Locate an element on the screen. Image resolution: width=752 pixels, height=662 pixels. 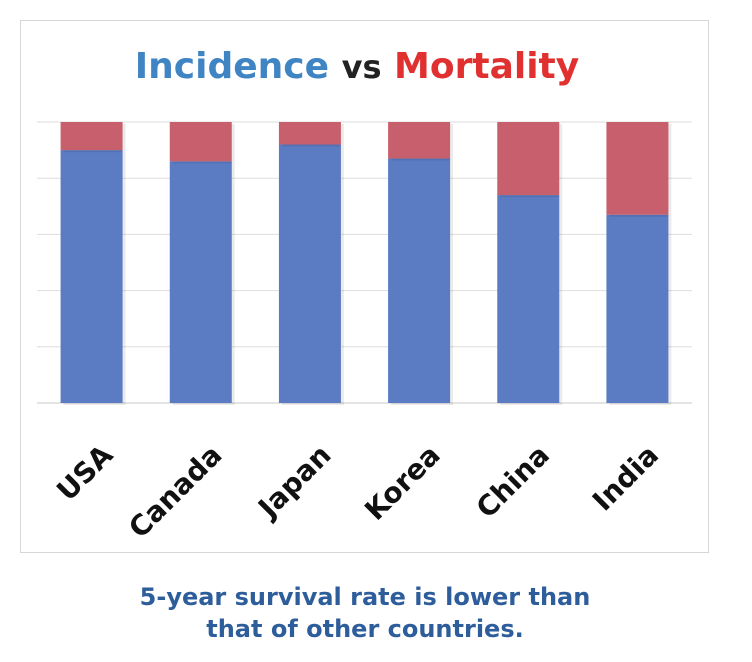
bar-incidence-india is located at coordinates (637, 308).